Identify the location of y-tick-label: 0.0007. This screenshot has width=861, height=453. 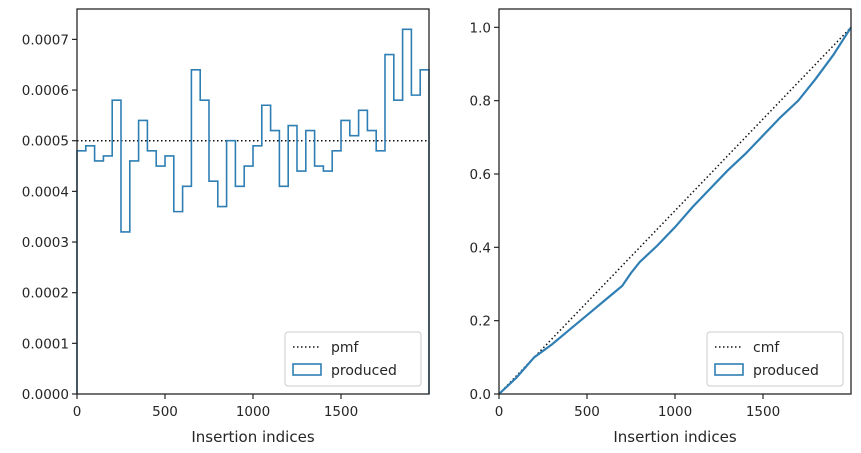
(45, 40).